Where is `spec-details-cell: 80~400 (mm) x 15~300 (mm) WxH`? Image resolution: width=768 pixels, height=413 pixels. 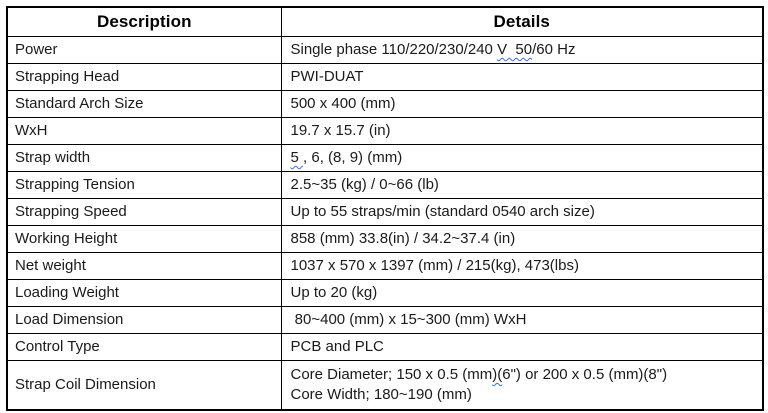
spec-details-cell: 80~400 (mm) x 15~300 (mm) WxH is located at coordinates (522, 320).